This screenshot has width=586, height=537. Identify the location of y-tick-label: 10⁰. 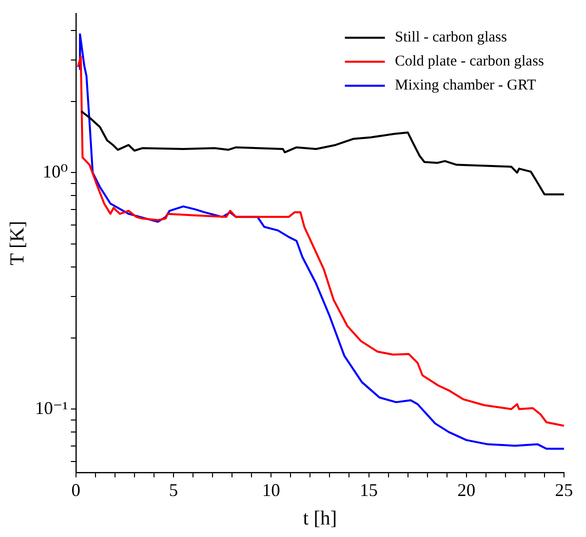
(55, 171).